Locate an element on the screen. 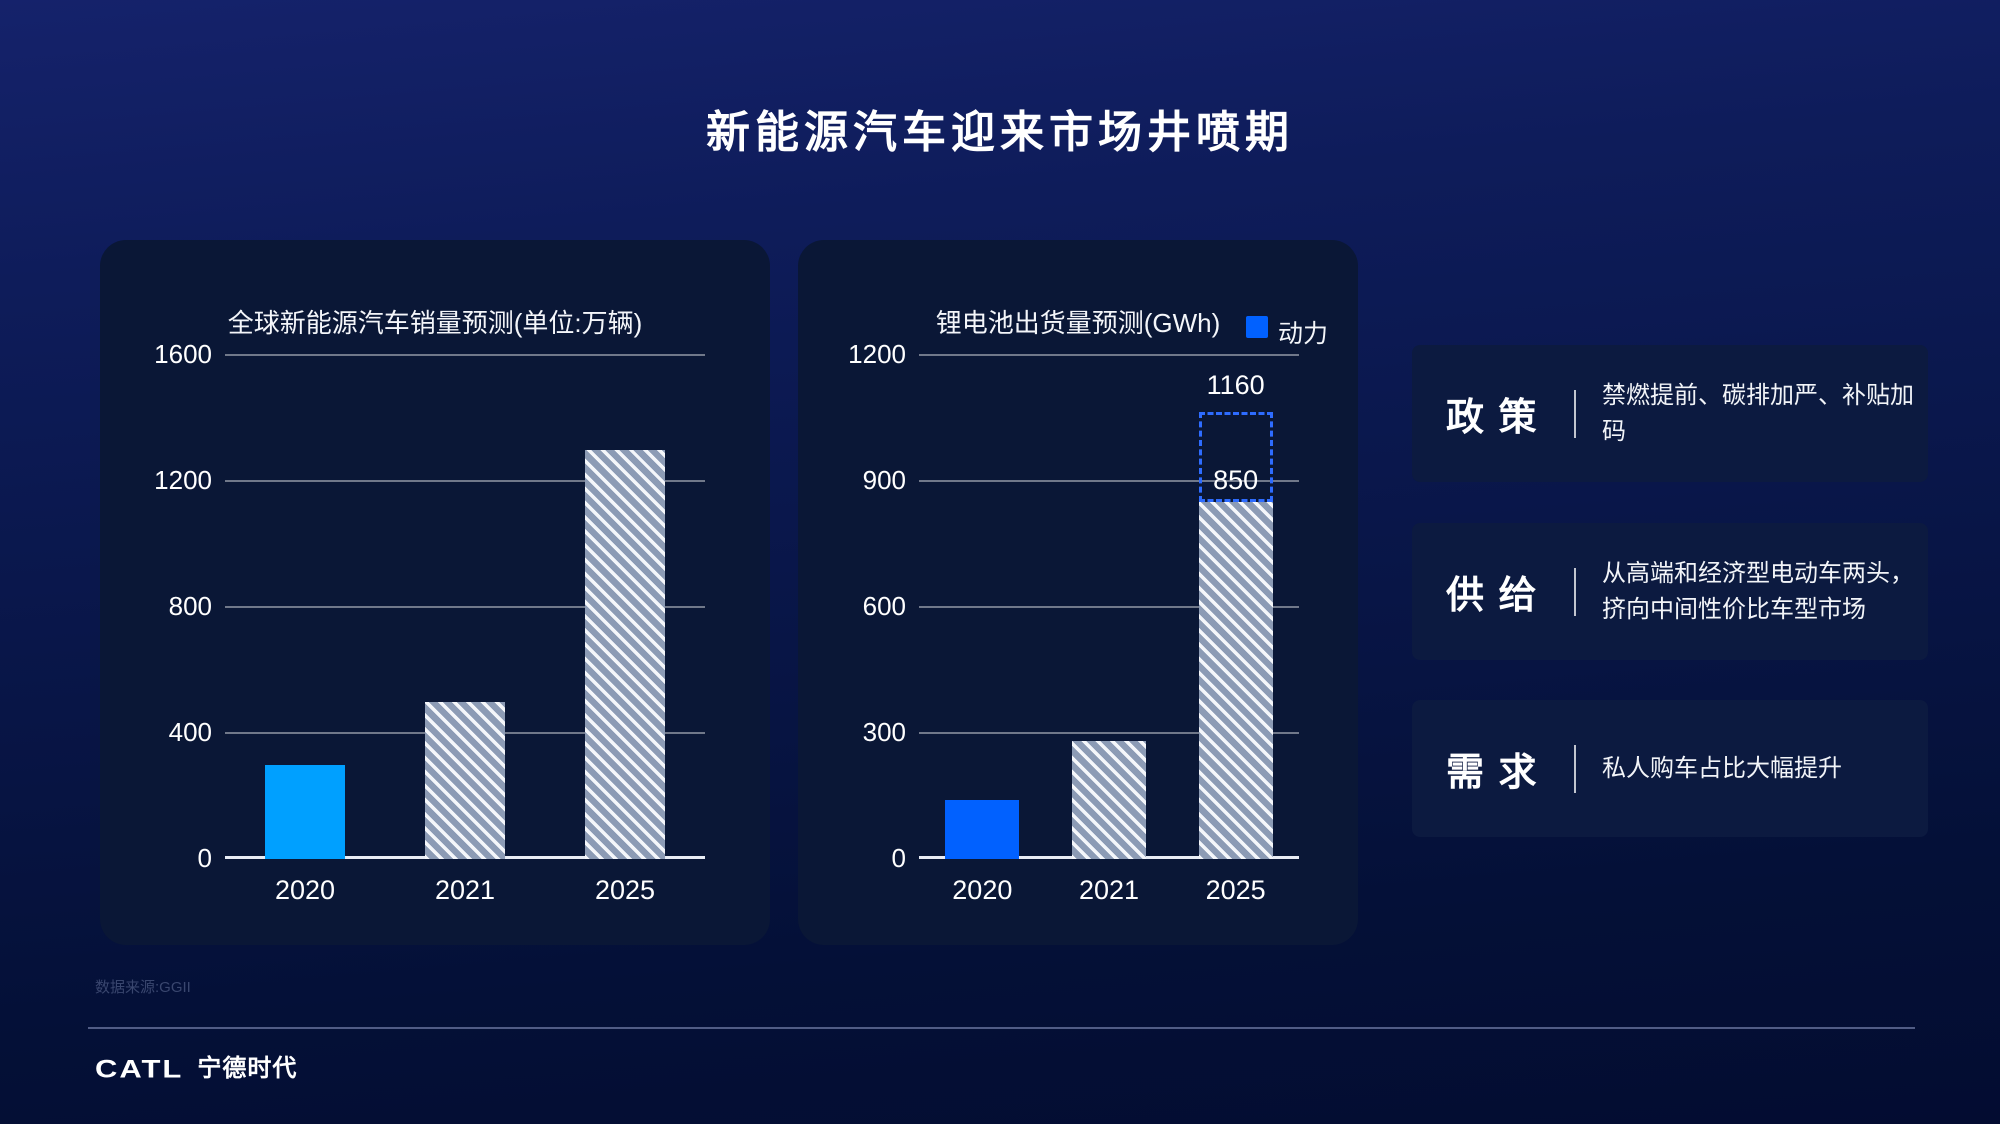  panel-supply: 供 给 从高端和经济型电动车两头， 挤向中间性价比车型市场 is located at coordinates (1670, 591).